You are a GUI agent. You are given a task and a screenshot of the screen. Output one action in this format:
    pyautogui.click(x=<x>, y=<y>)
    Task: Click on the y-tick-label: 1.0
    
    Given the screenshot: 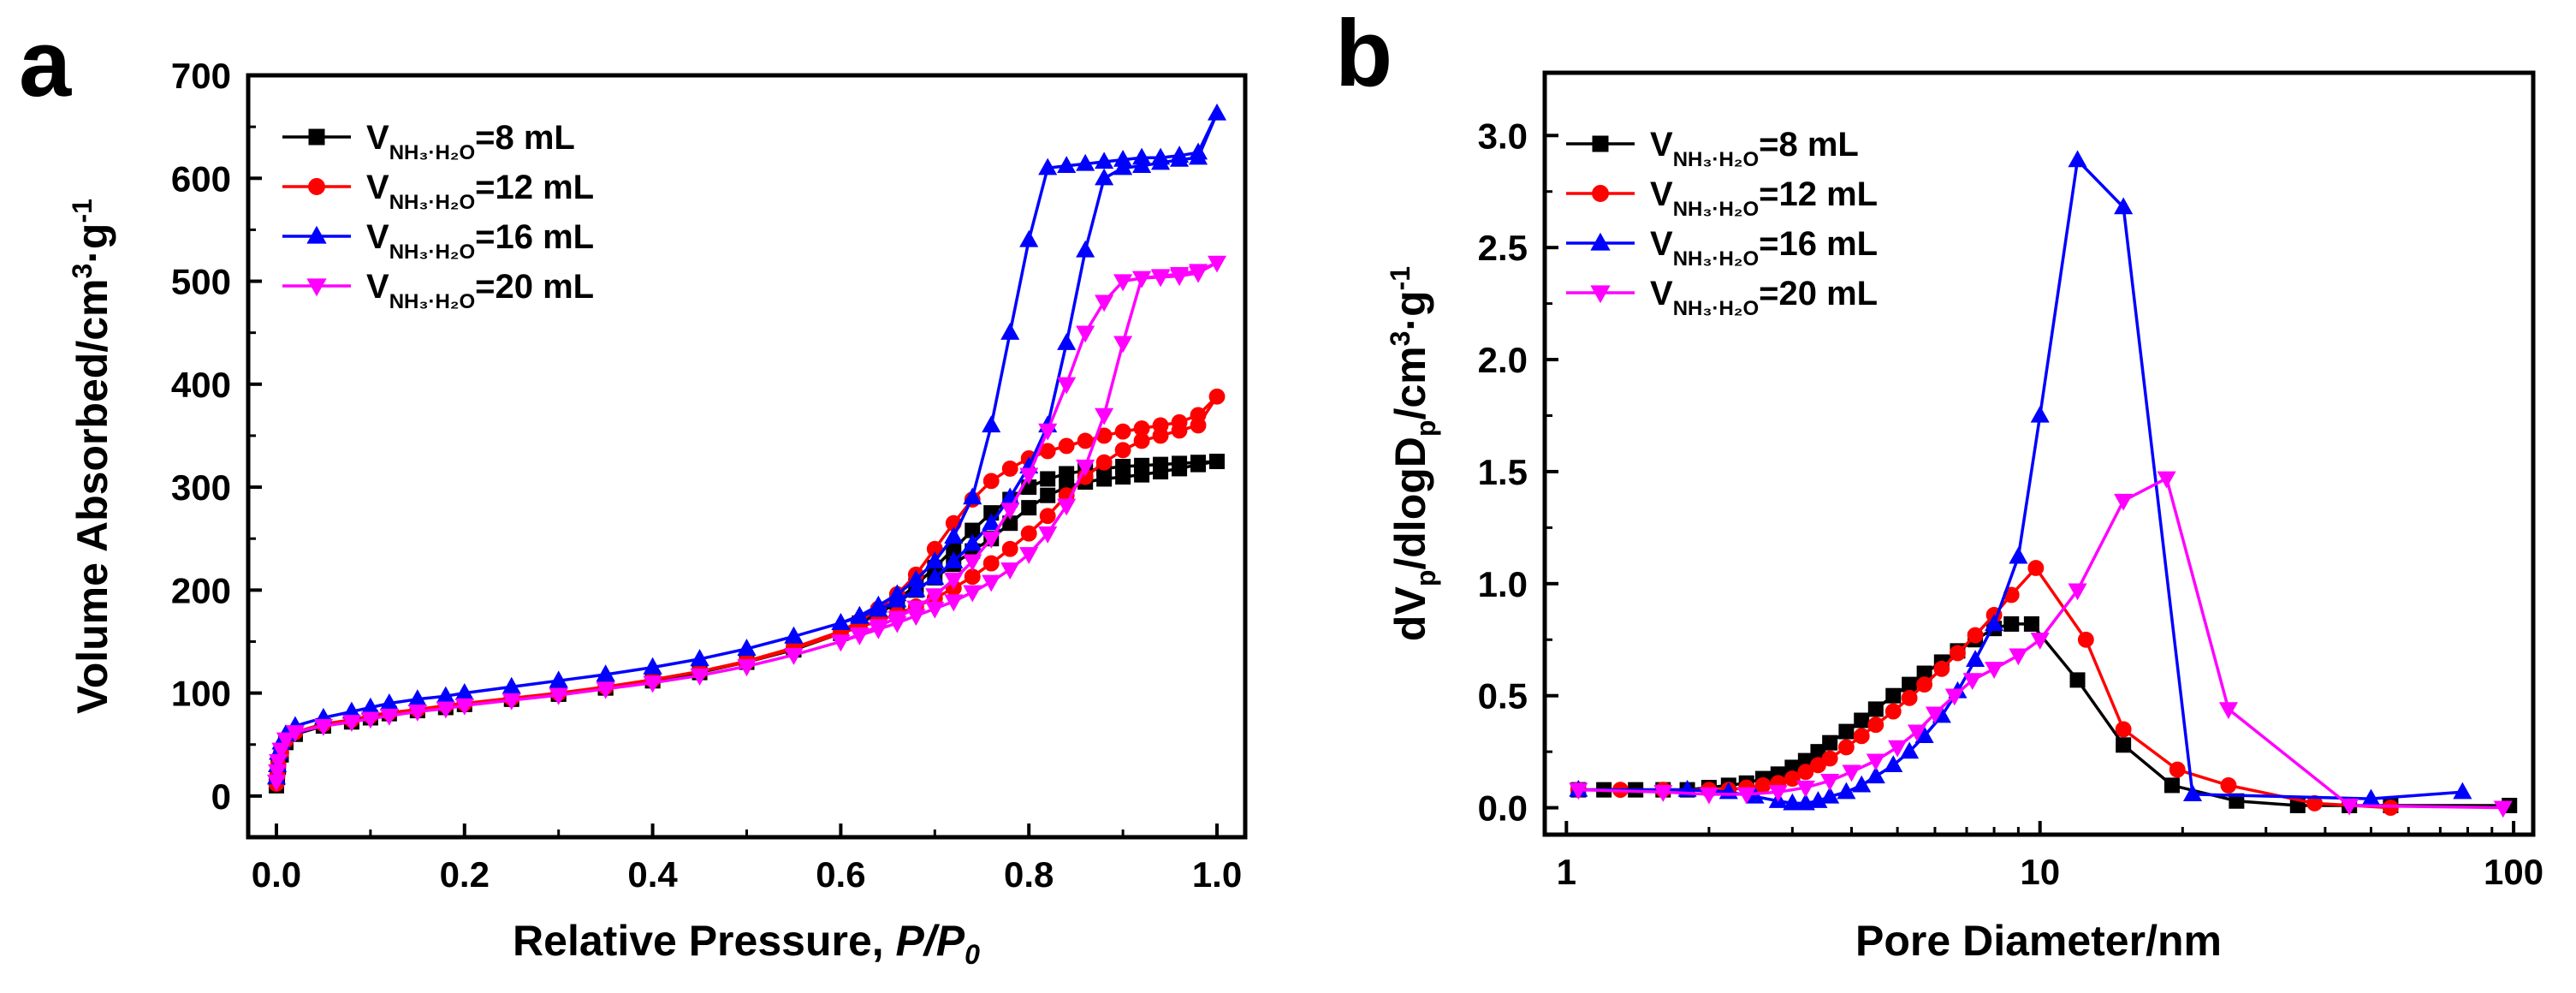 What is the action you would take?
    pyautogui.click(x=1503, y=584)
    